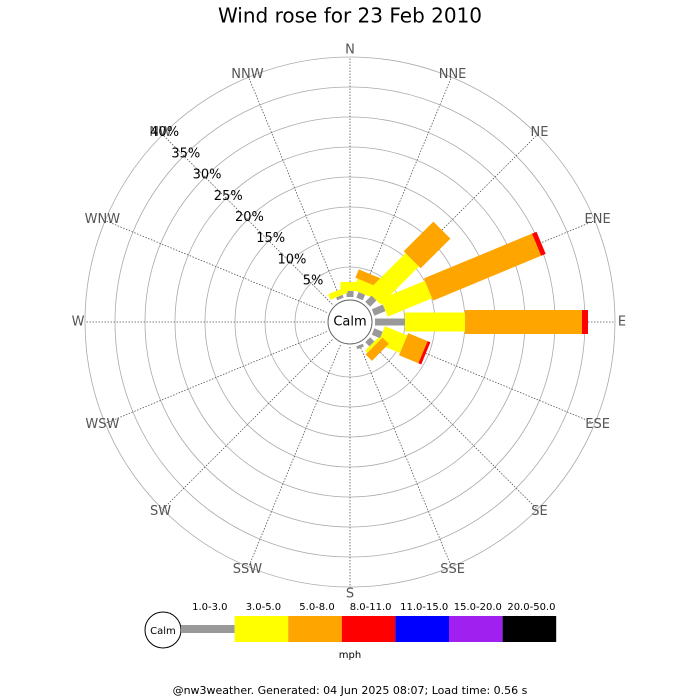  I want to click on direction-label: WNW, so click(103, 219).